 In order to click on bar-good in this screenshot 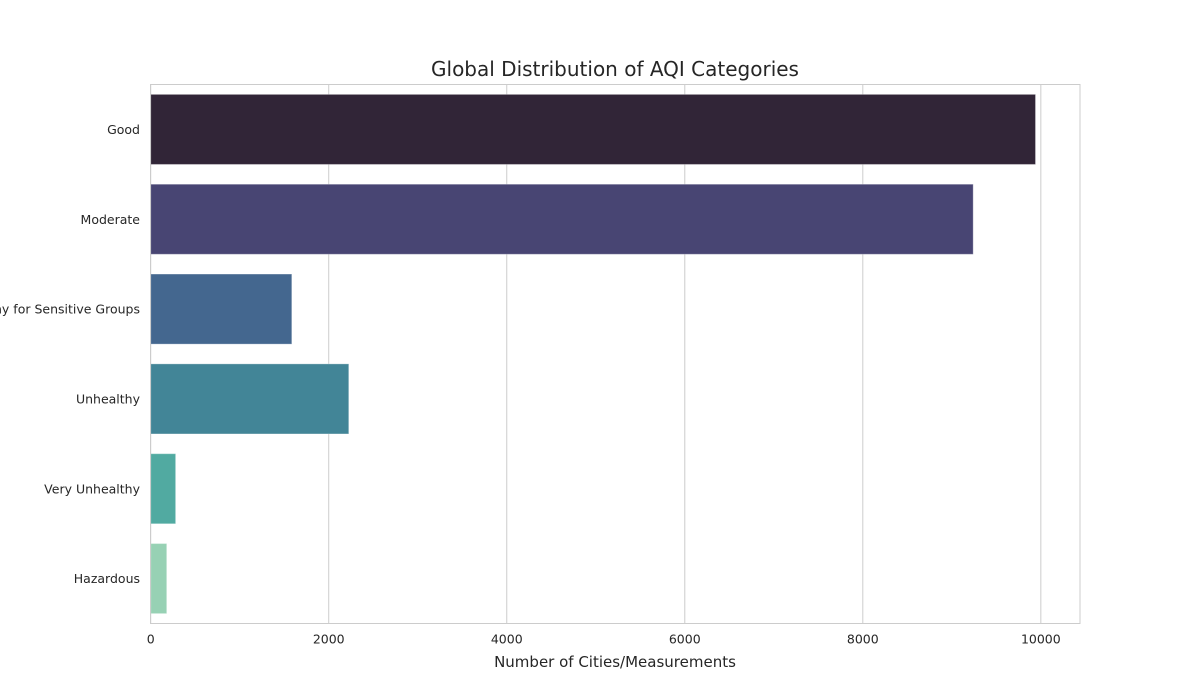, I will do `click(593, 129)`.